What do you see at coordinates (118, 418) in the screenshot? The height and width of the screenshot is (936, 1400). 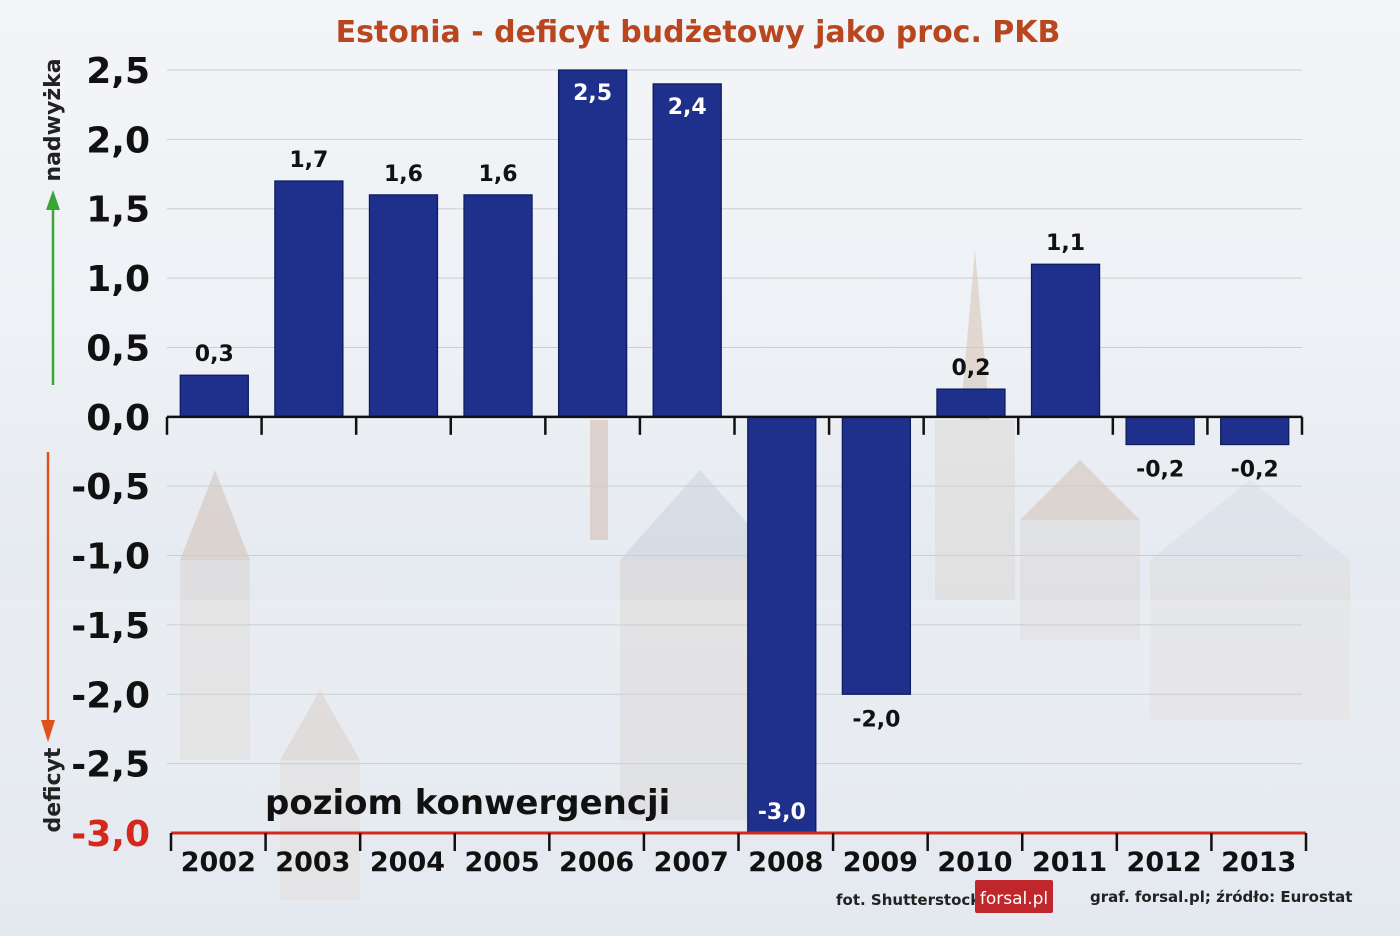 I see `y-tick-label: 0,0` at bounding box center [118, 418].